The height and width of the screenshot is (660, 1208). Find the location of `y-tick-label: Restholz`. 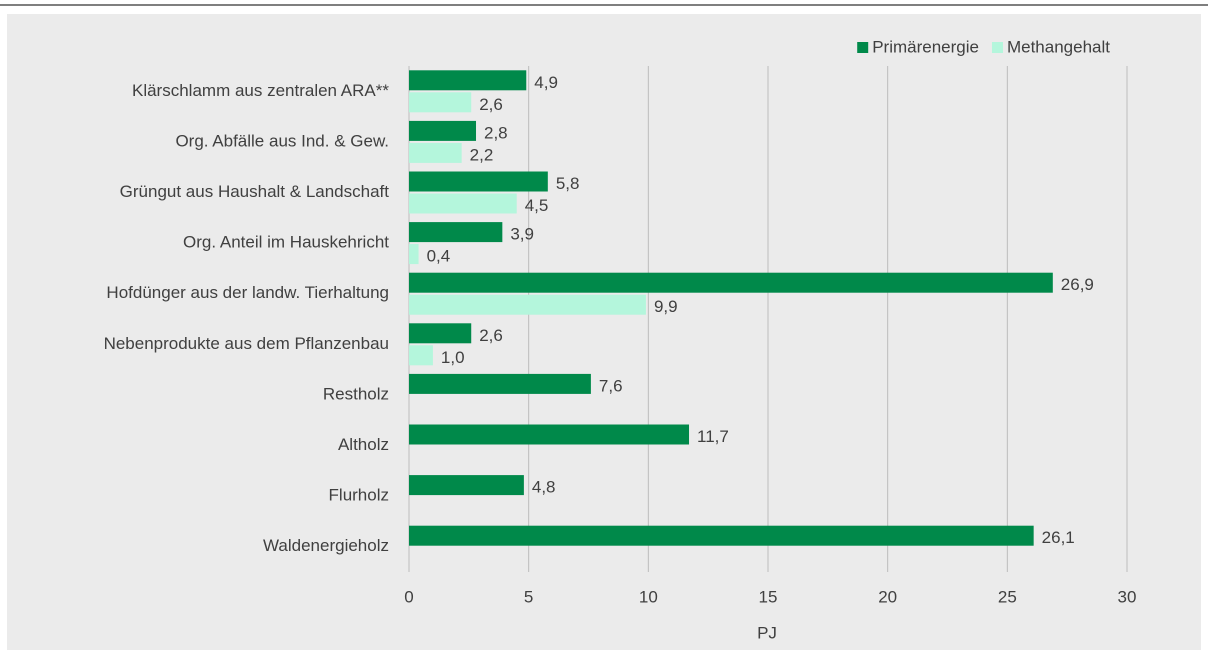

y-tick-label: Restholz is located at coordinates (356, 393).